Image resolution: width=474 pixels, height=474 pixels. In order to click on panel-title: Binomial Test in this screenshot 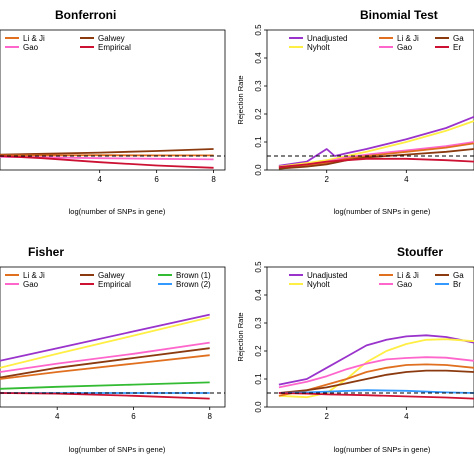, I will do `click(399, 15)`.